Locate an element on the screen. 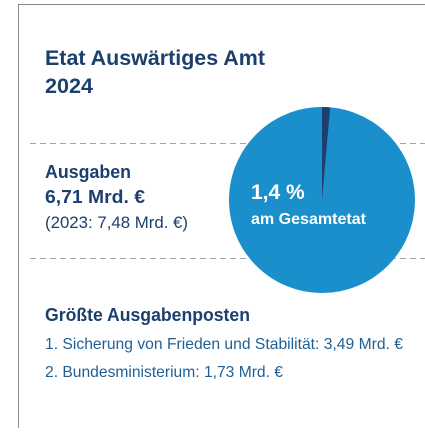  list-title: Größte Ausgabenposten is located at coordinates (147, 315).